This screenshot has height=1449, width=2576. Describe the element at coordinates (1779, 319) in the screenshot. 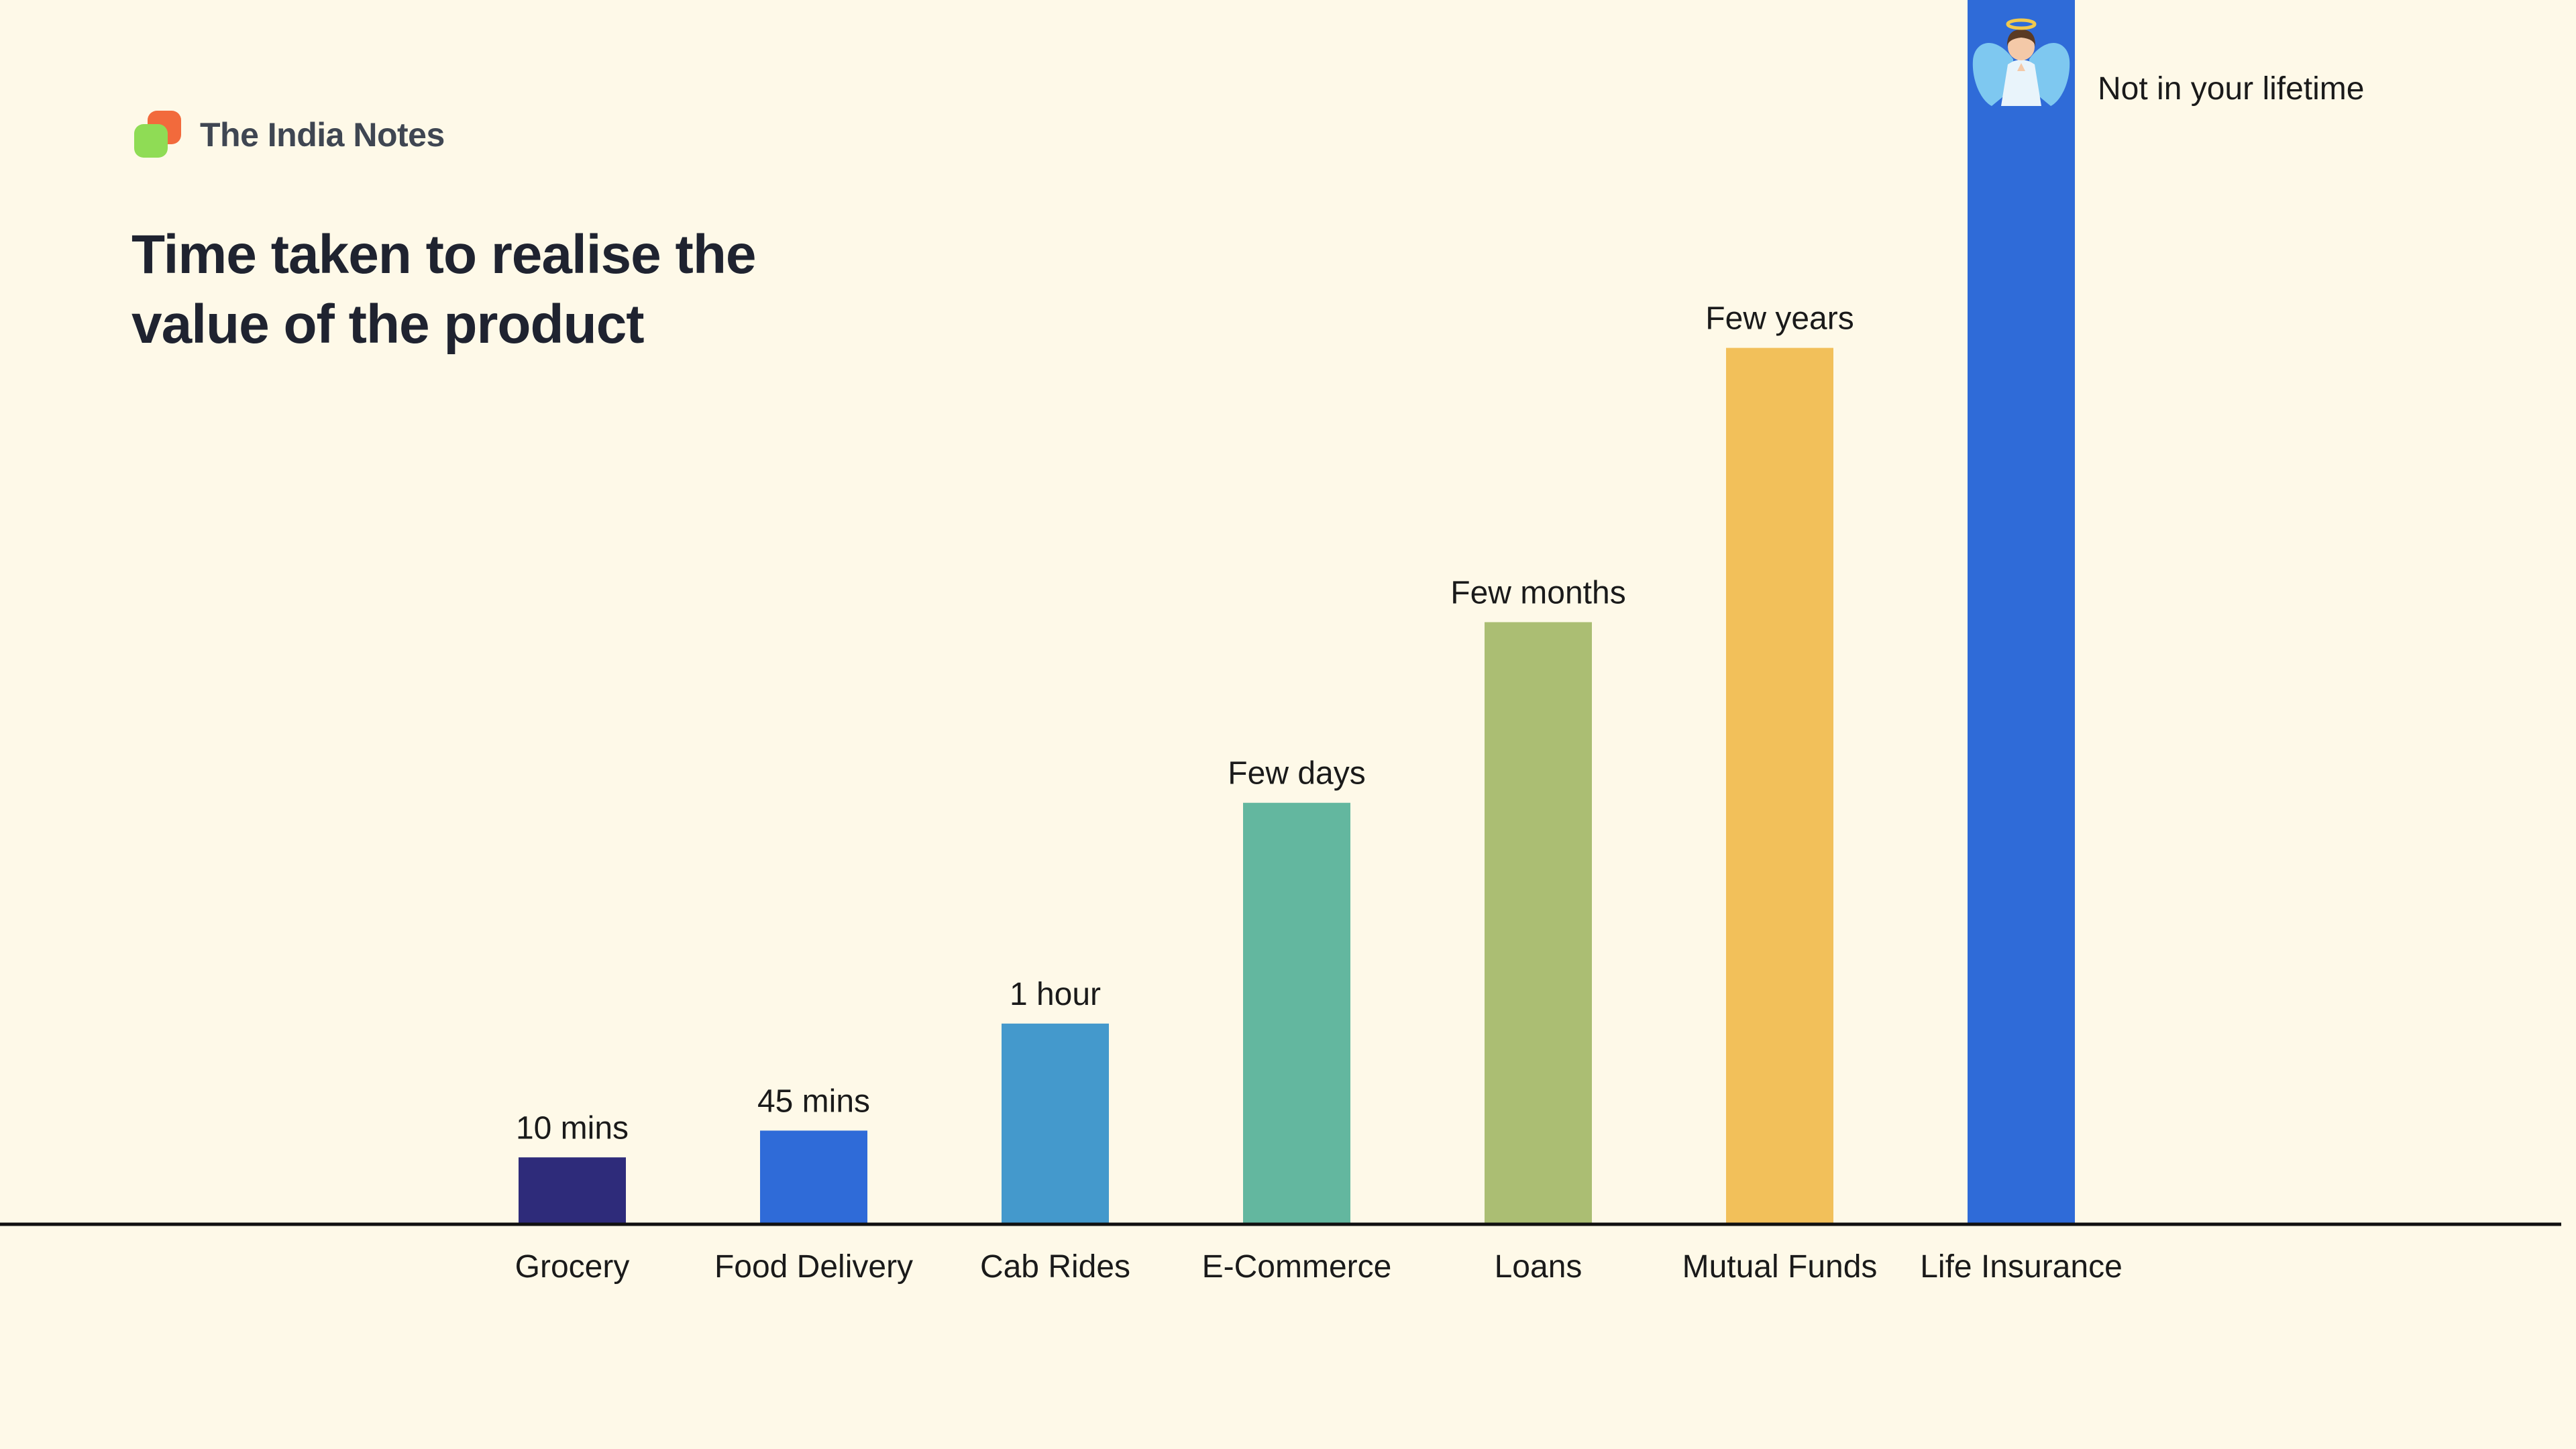

I see `data-label-mutual-funds: Few years` at that location.